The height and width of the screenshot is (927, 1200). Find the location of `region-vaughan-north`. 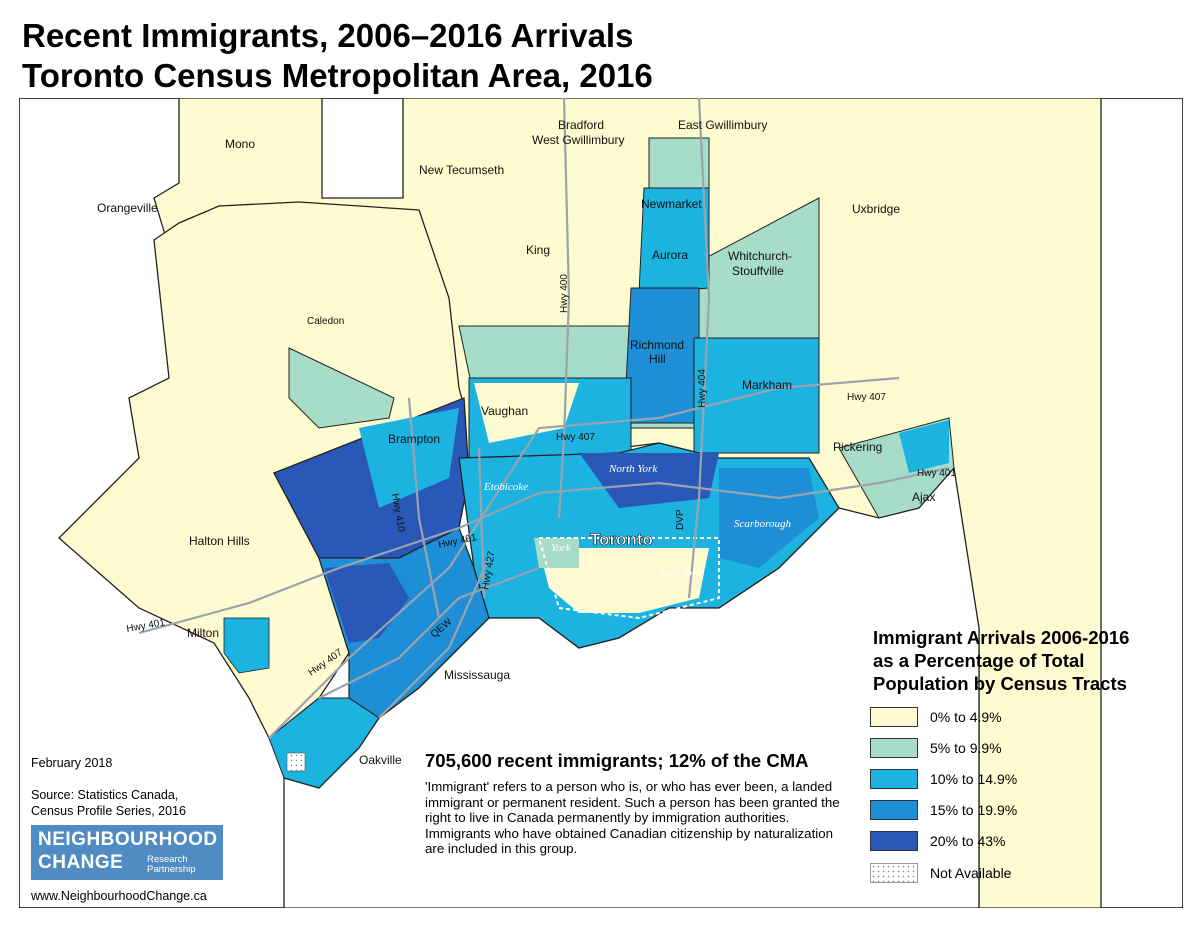

region-vaughan-north is located at coordinates (526, 413).